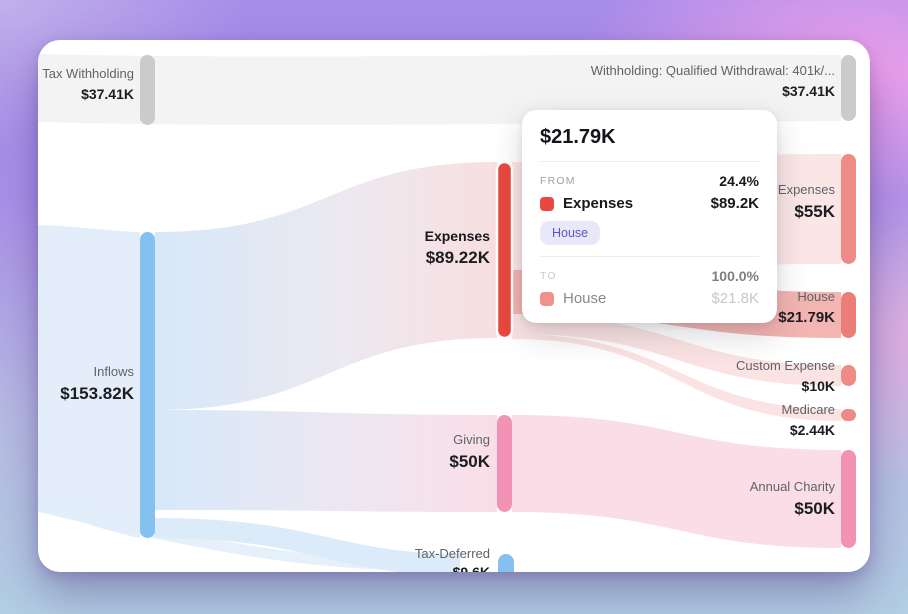  Describe the element at coordinates (676, 350) in the screenshot. I see `flow-expenses-customexpense` at that location.